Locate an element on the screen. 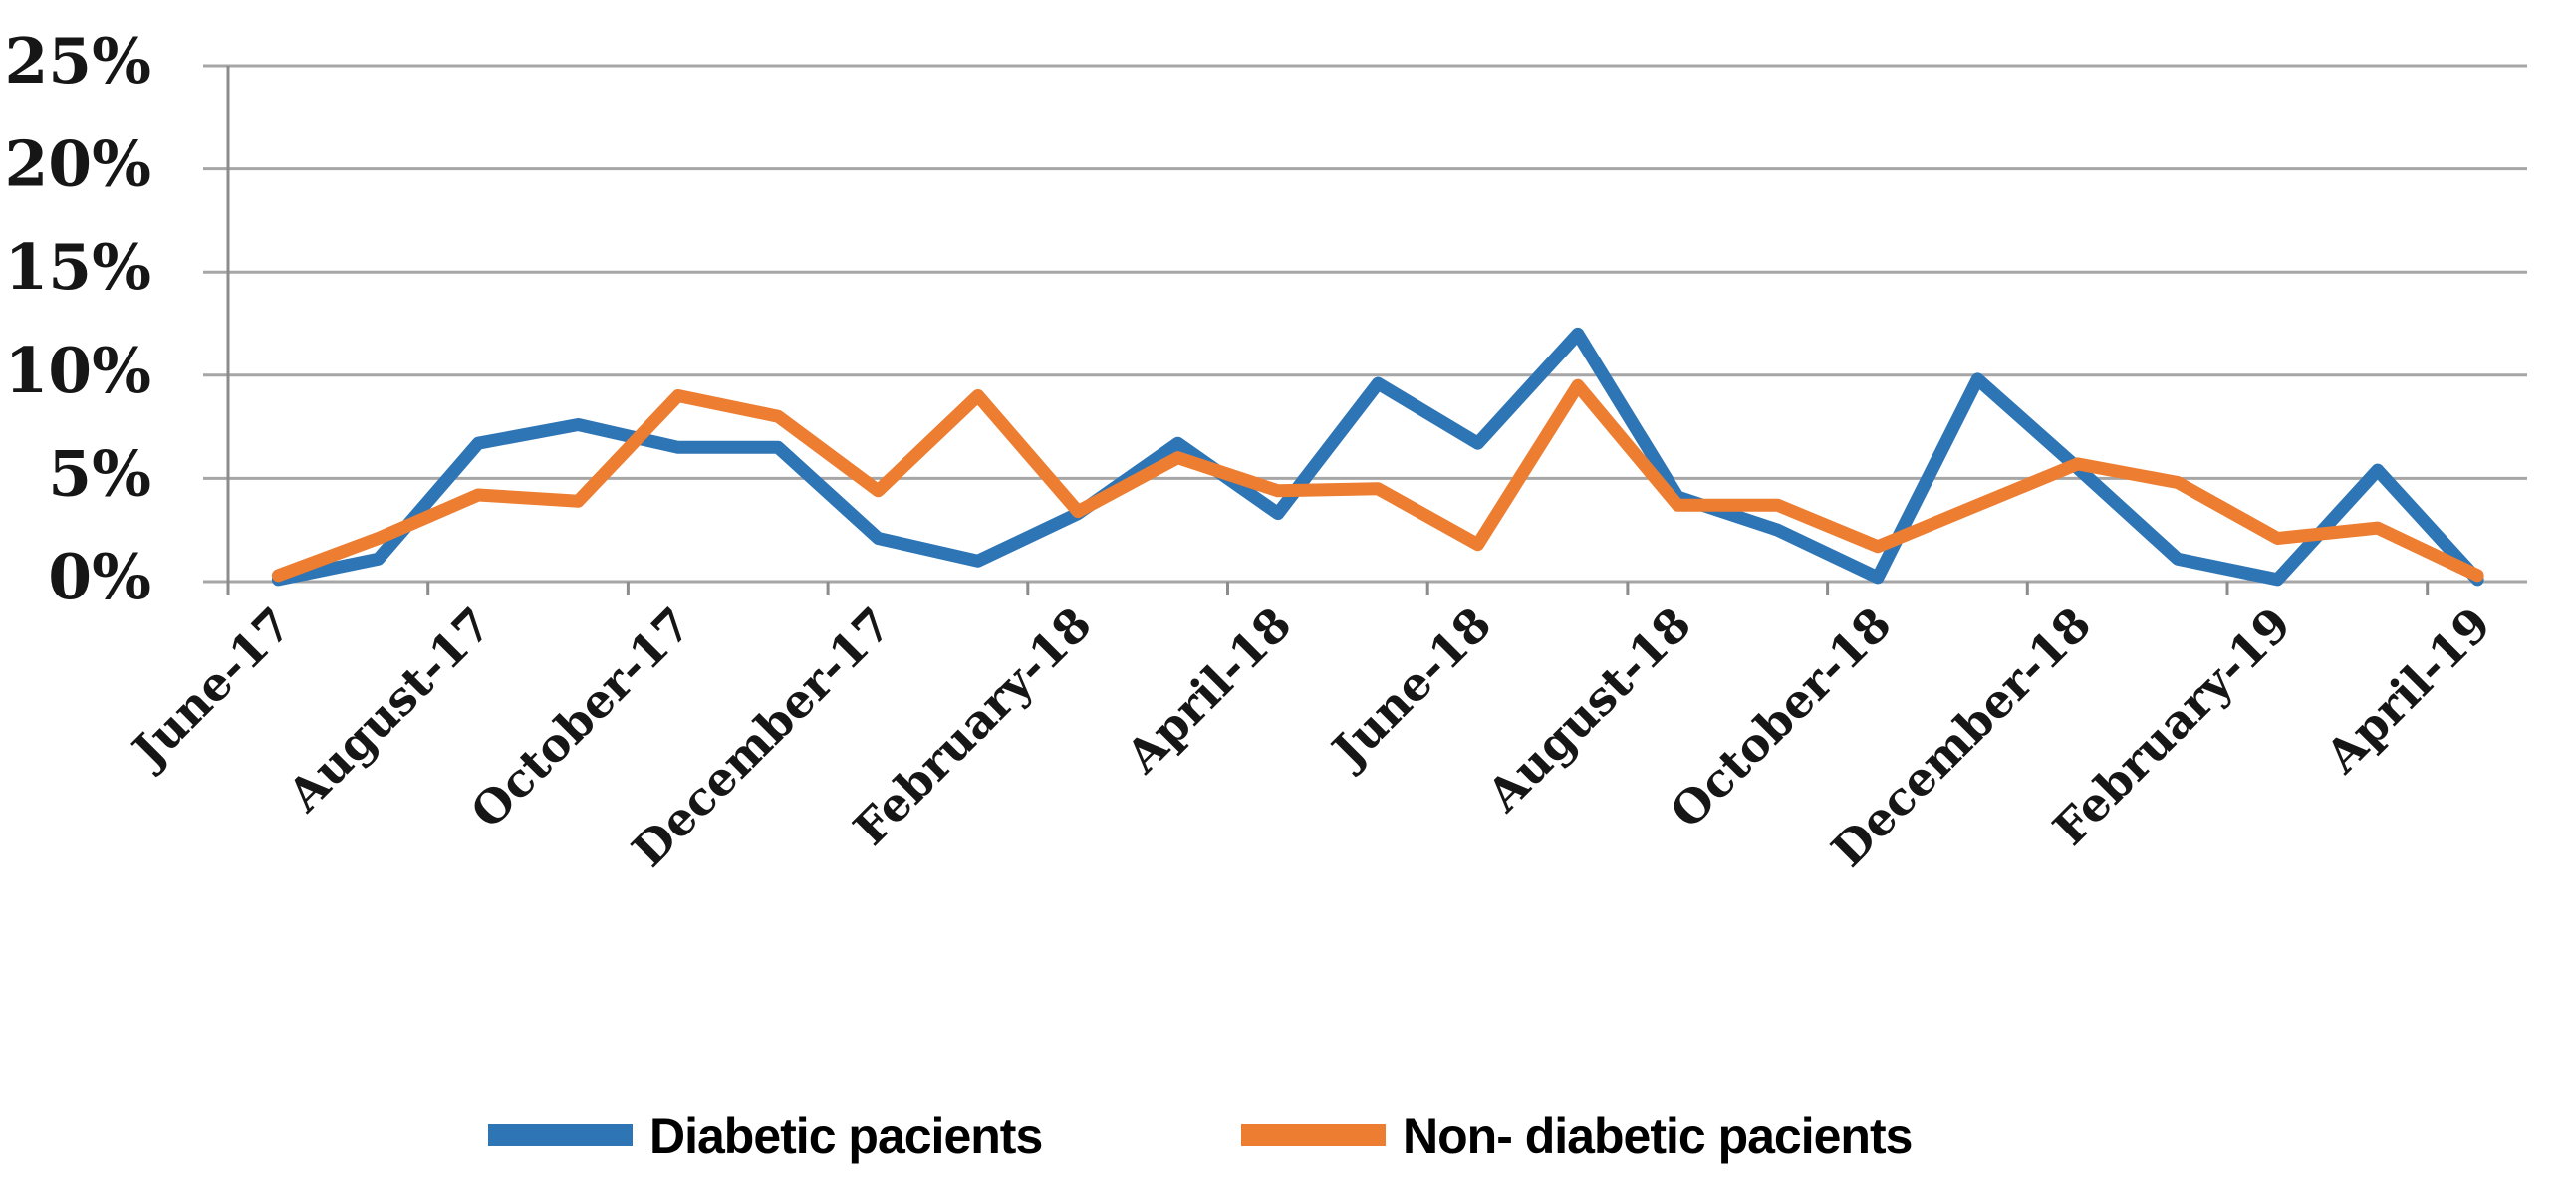 This screenshot has height=1190, width=2576. y-tick-label: 5% is located at coordinates (99, 473).